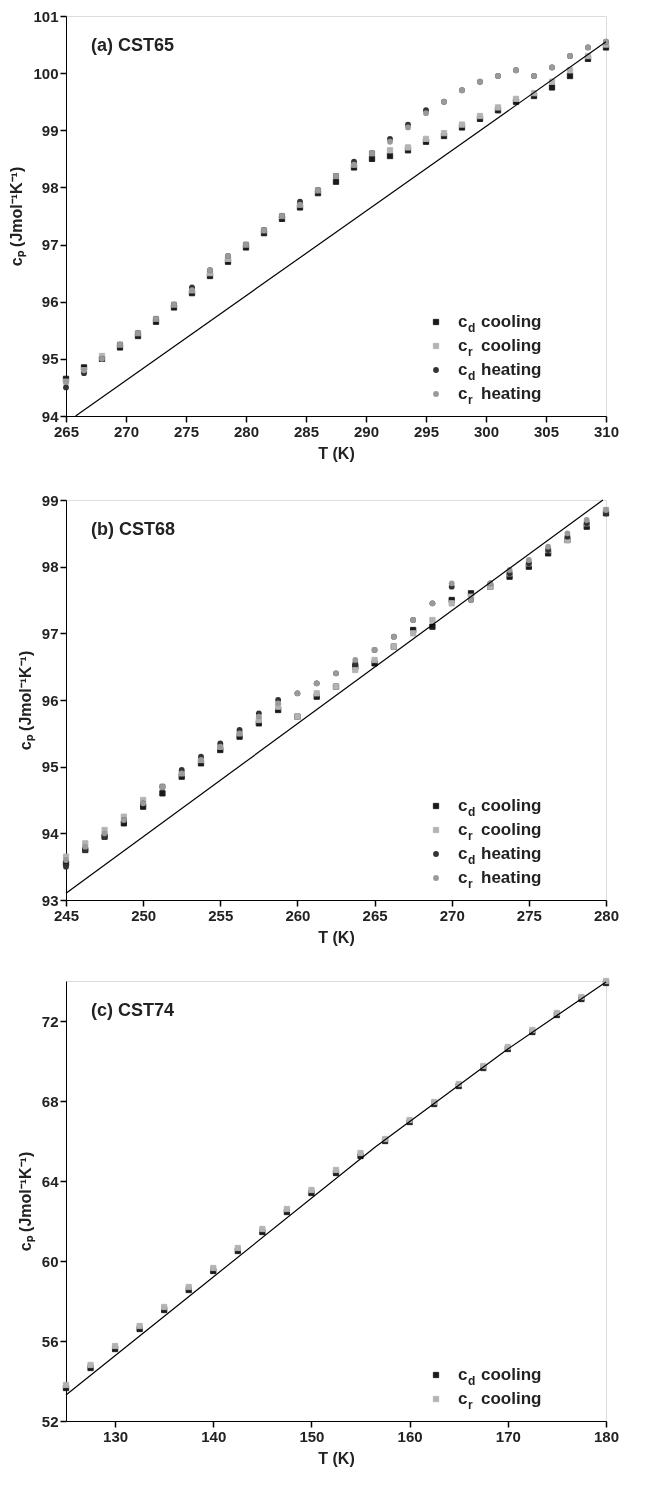 The image size is (650, 1488). What do you see at coordinates (46, 73) in the screenshot?
I see `y-tick-label: 100` at bounding box center [46, 73].